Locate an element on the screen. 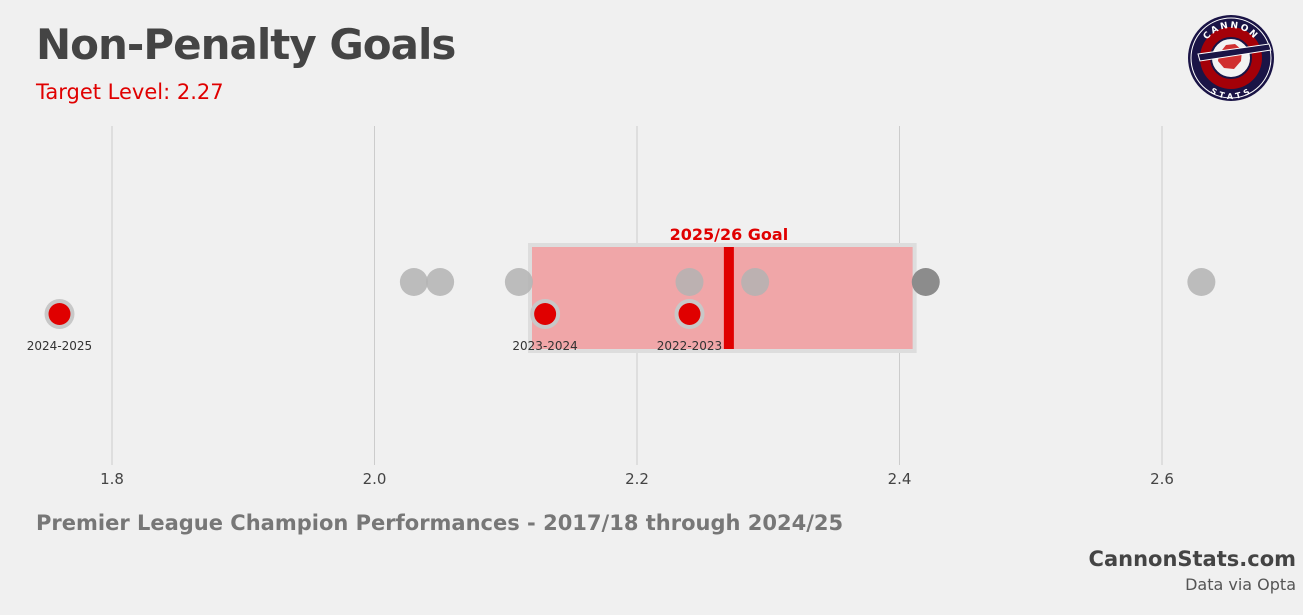 The image size is (1303, 615). x-tick-label: 2.4 is located at coordinates (900, 479).